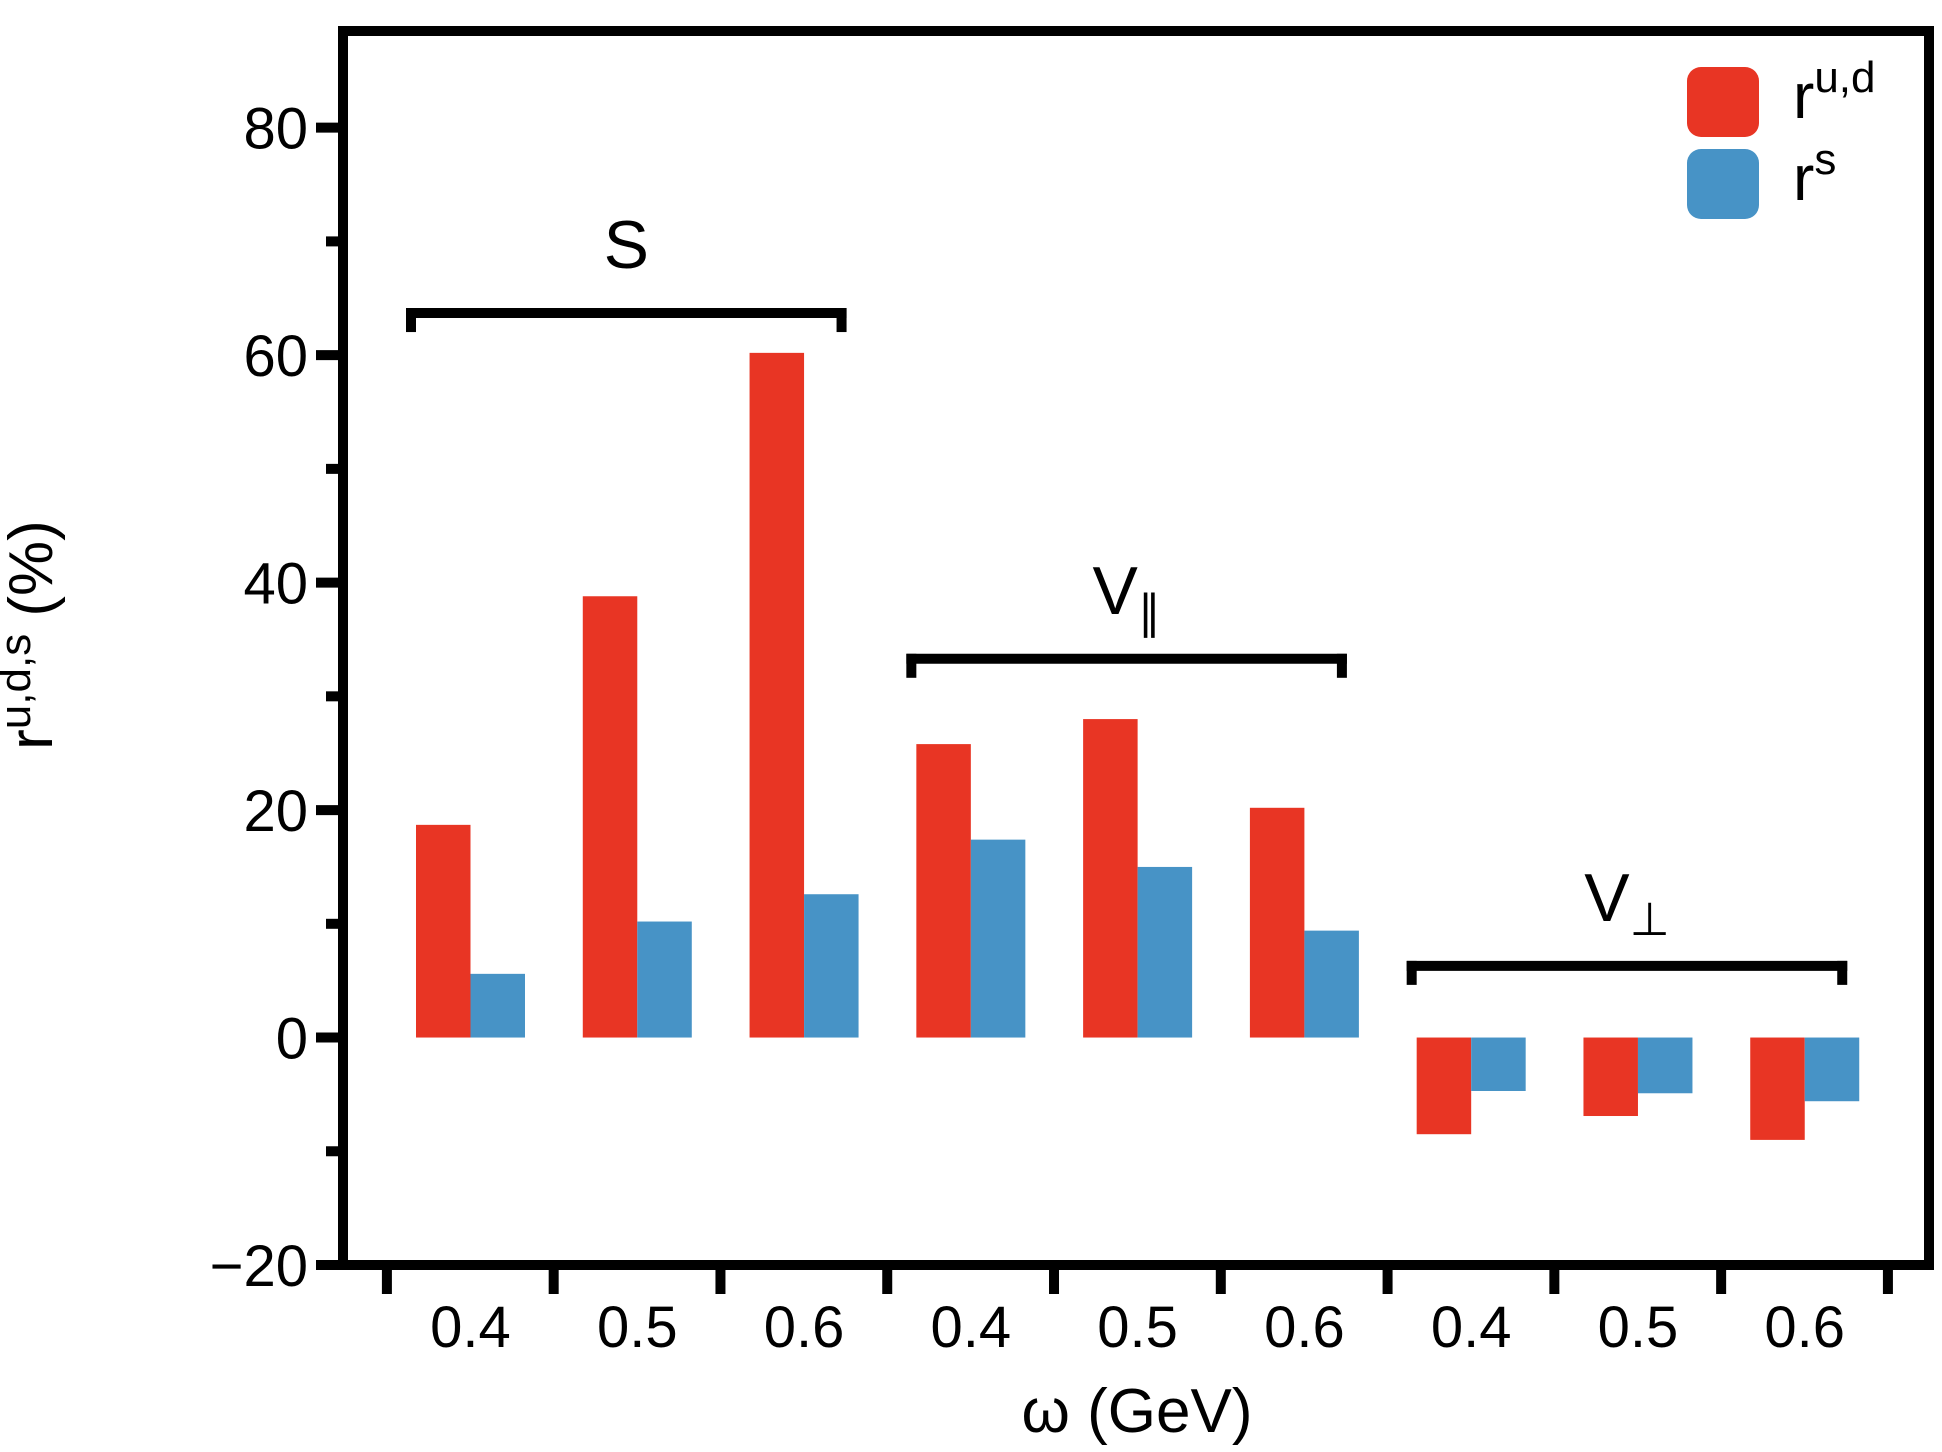 The width and height of the screenshot is (1942, 1452). I want to click on bar-r_s-group1-0.4, so click(998, 938).